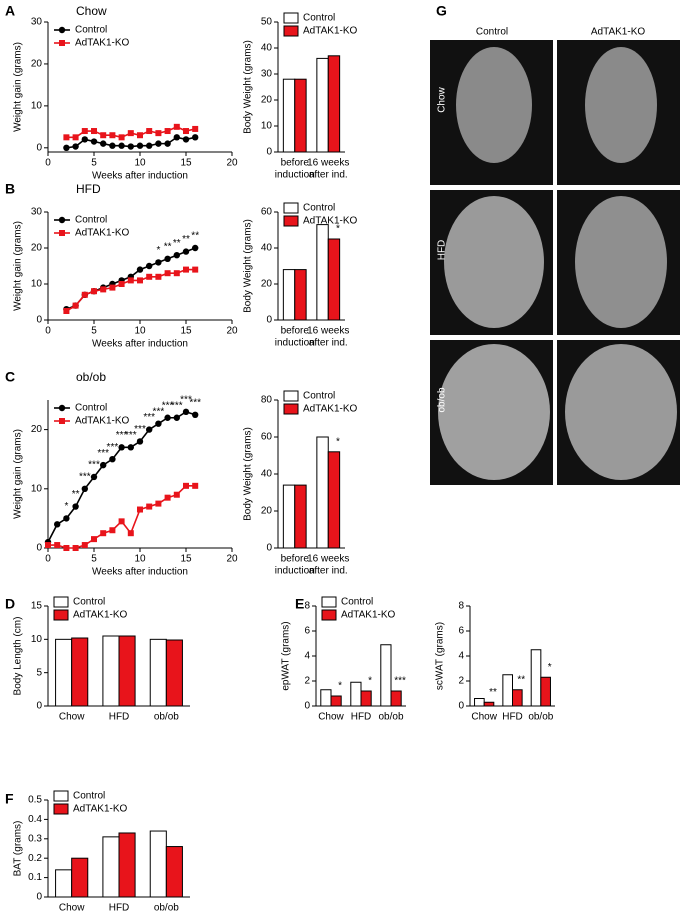 The height and width of the screenshot is (923, 688). I want to click on y-axis-title: Body Length (cm), so click(18, 656).